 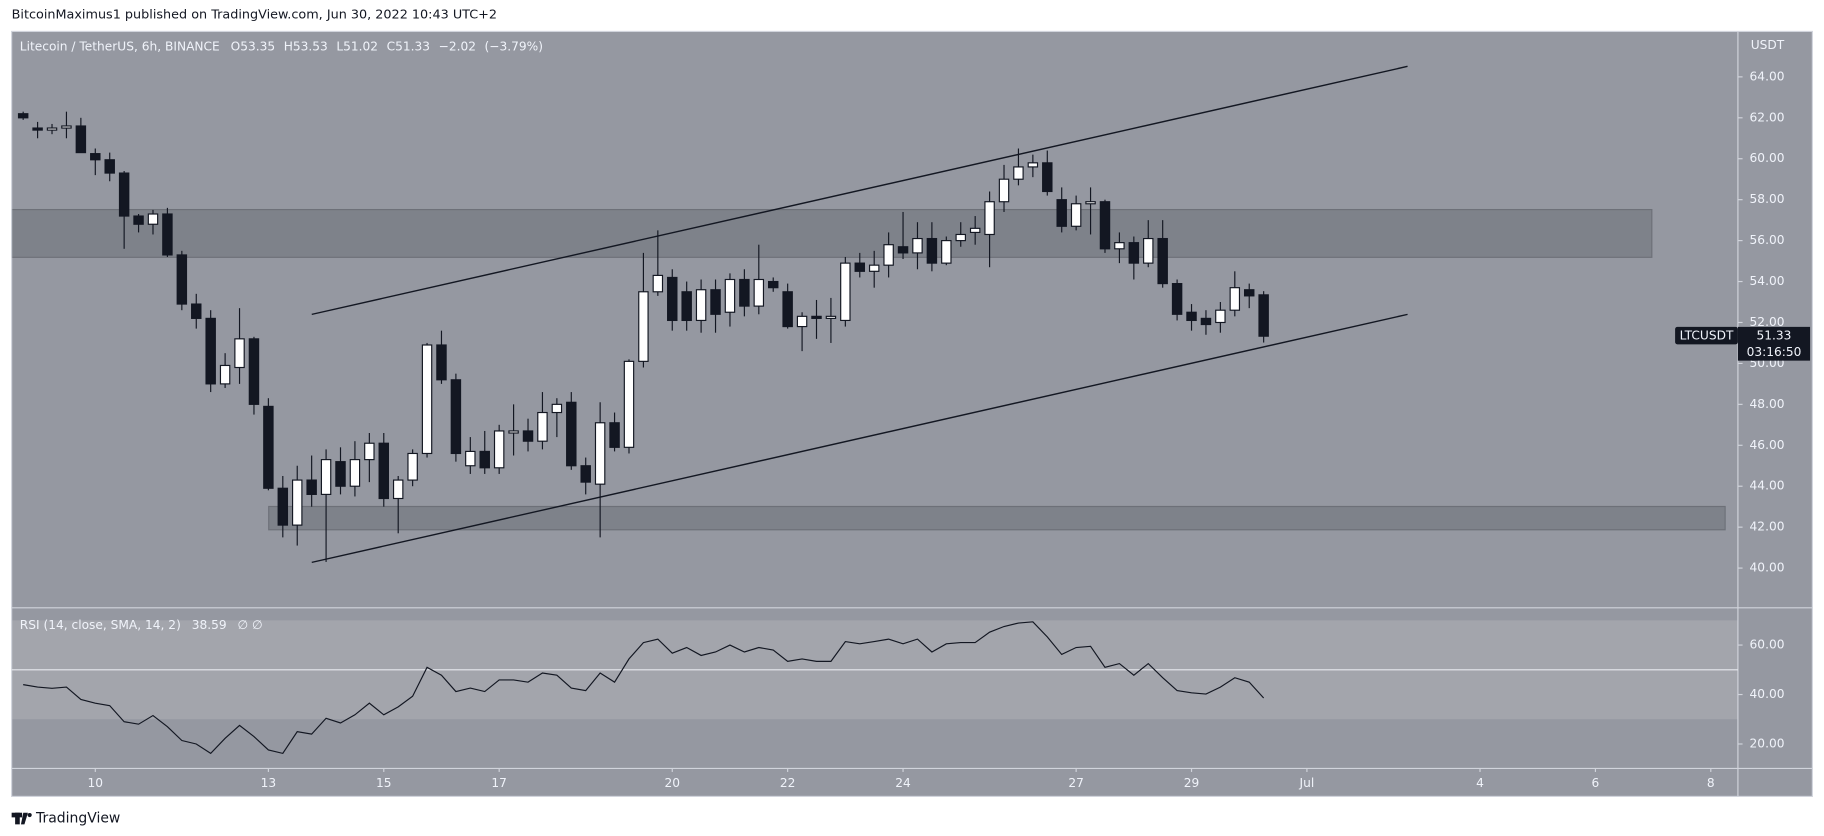 What do you see at coordinates (1767, 743) in the screenshot?
I see `rsi-tick-label: 20.00` at bounding box center [1767, 743].